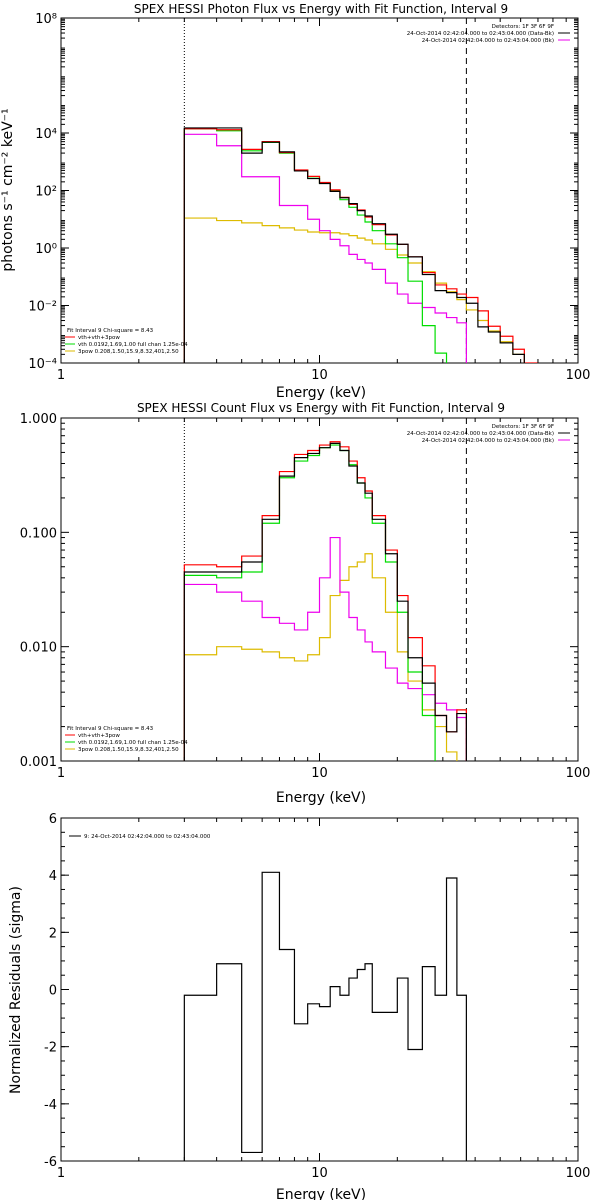 This screenshot has height=1200, width=600. Describe the element at coordinates (38, 419) in the screenshot. I see `y-tick-label: 1.000` at that location.